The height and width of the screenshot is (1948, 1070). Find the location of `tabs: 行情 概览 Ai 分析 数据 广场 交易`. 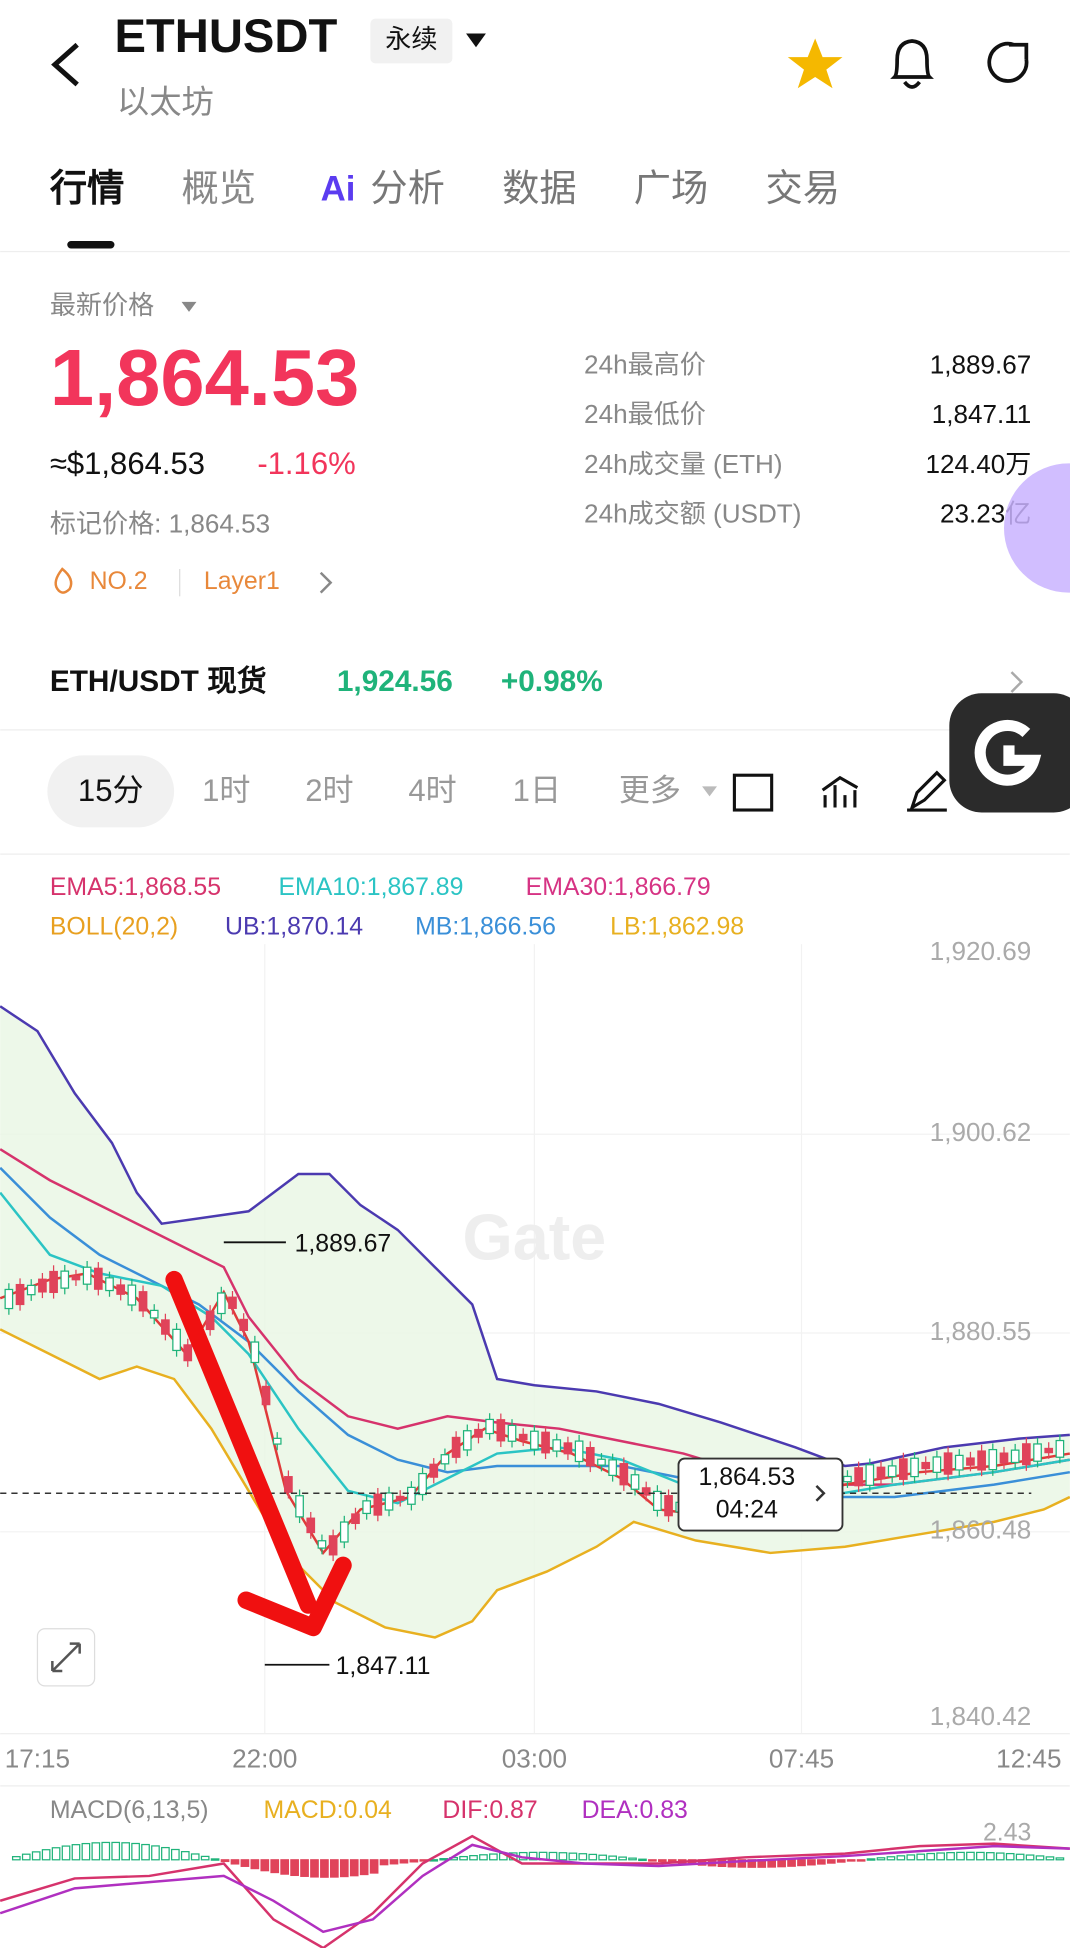

tabs: 行情 概览 Ai 分析 数据 广场 交易 is located at coordinates (445, 188).